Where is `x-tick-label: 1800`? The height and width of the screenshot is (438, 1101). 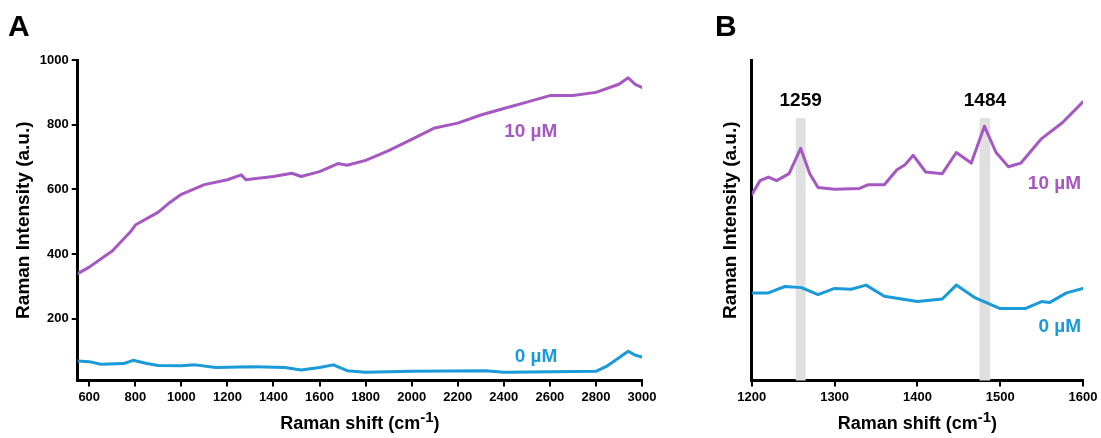
x-tick-label: 1800 is located at coordinates (366, 396).